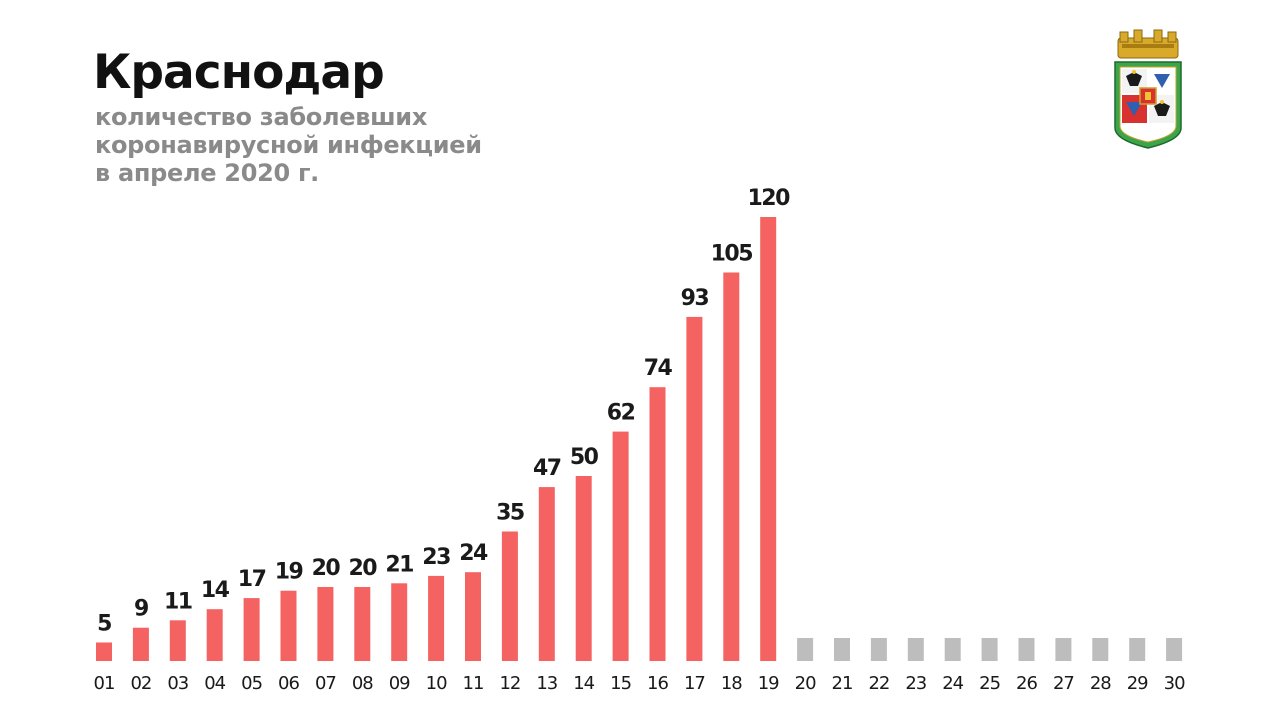  I want to click on value-label-01: 5, so click(104, 624).